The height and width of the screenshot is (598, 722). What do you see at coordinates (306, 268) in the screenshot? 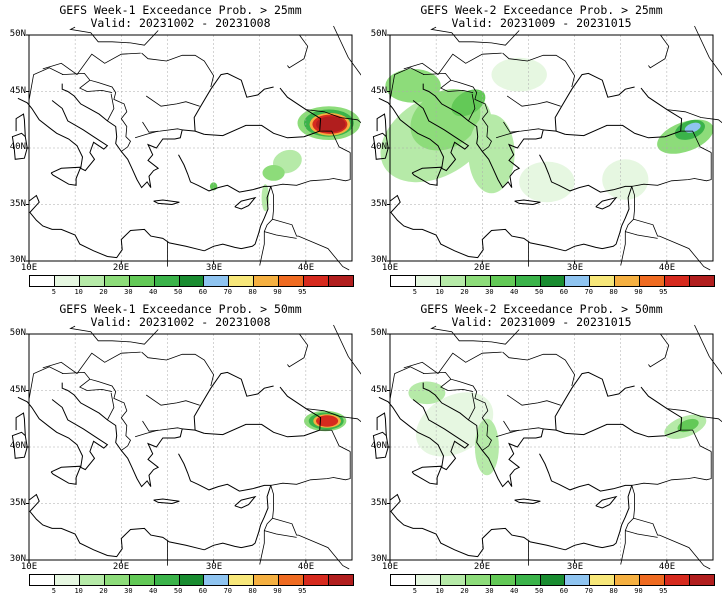
I see `lon-label: 40E` at bounding box center [306, 268].